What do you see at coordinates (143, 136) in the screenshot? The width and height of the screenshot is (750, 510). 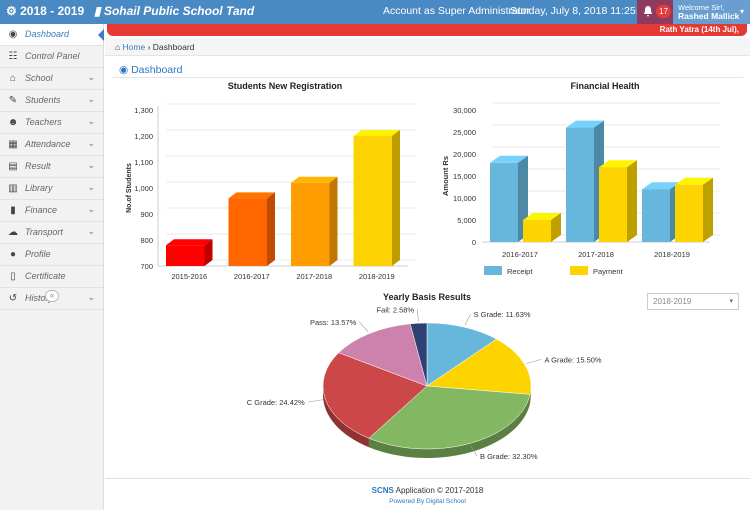 I see `y-tick-label: 1,200` at bounding box center [143, 136].